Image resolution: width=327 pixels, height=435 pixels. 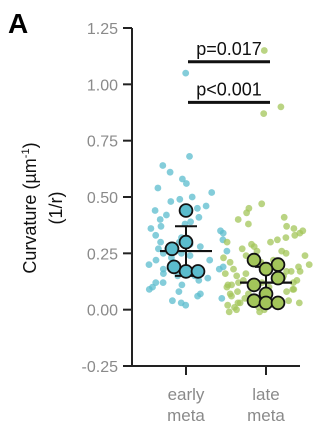 I want to click on y-axis-label-superscript: -1, so click(x=26, y=153).